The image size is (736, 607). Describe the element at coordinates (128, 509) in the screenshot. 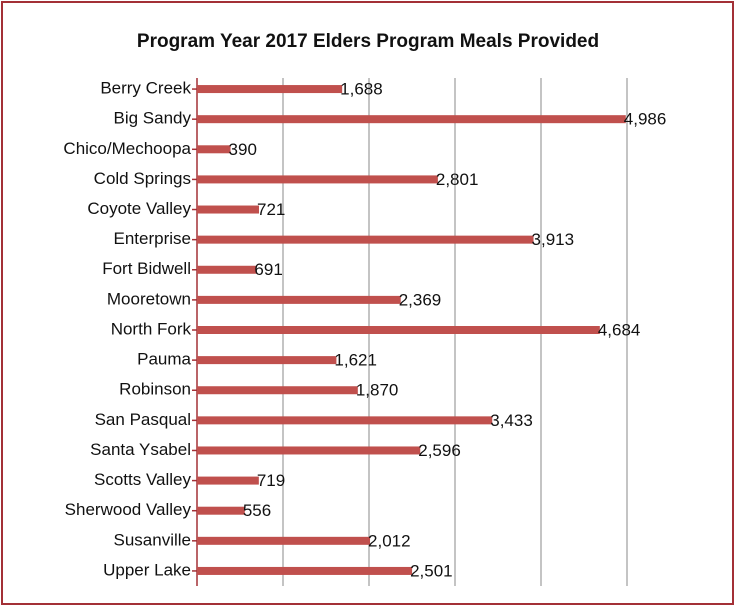

I see `y-tick-label: Sherwood Valley` at that location.